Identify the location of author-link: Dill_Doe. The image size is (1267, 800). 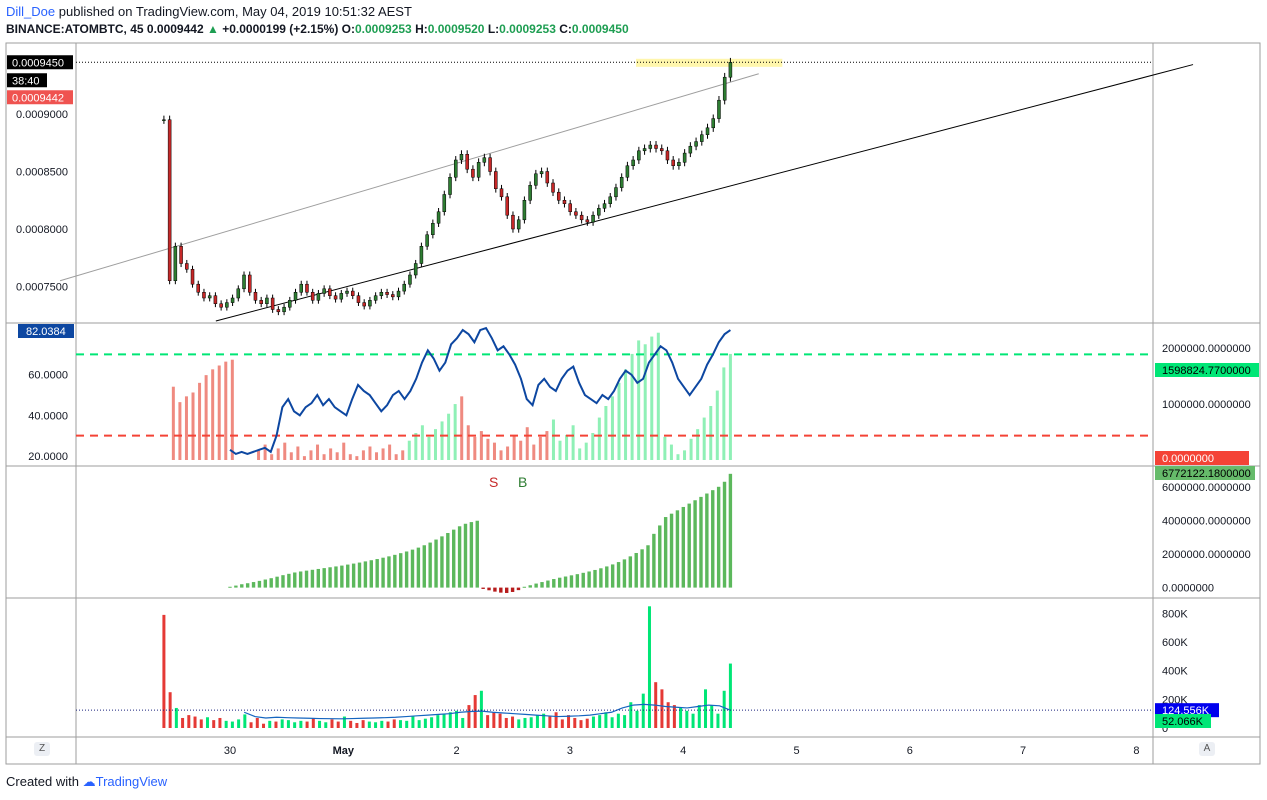
(31, 11).